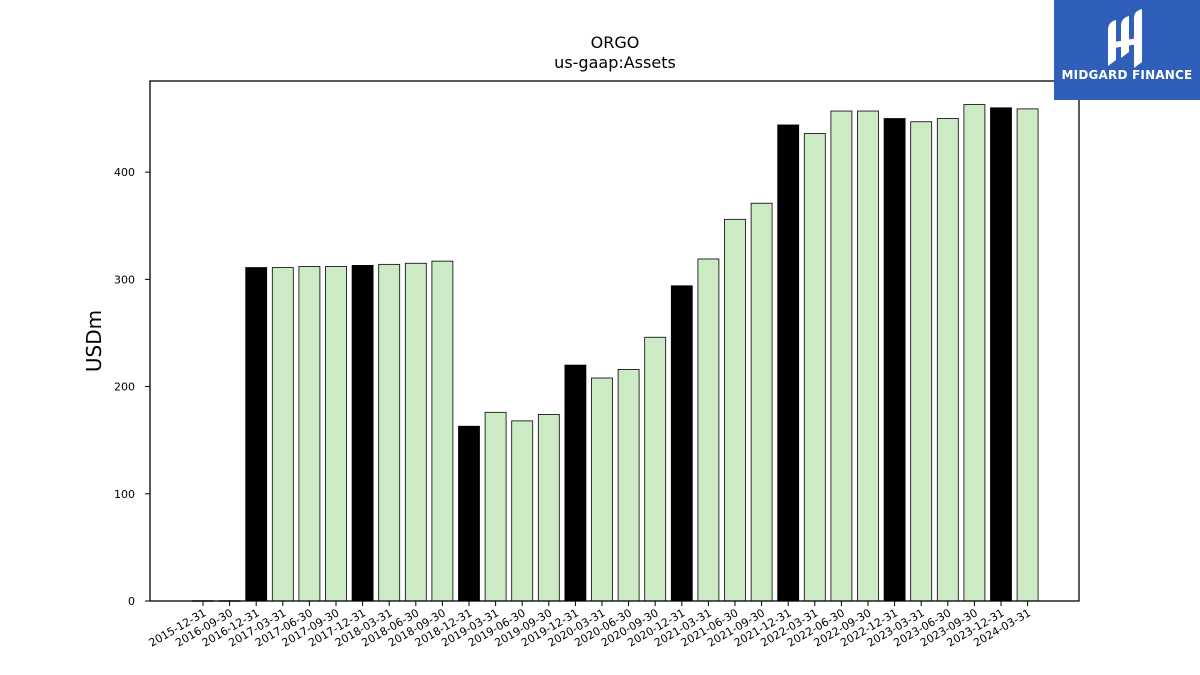 This screenshot has height=675, width=1200. What do you see at coordinates (131, 601) in the screenshot?
I see `y-tick-label: 0` at bounding box center [131, 601].